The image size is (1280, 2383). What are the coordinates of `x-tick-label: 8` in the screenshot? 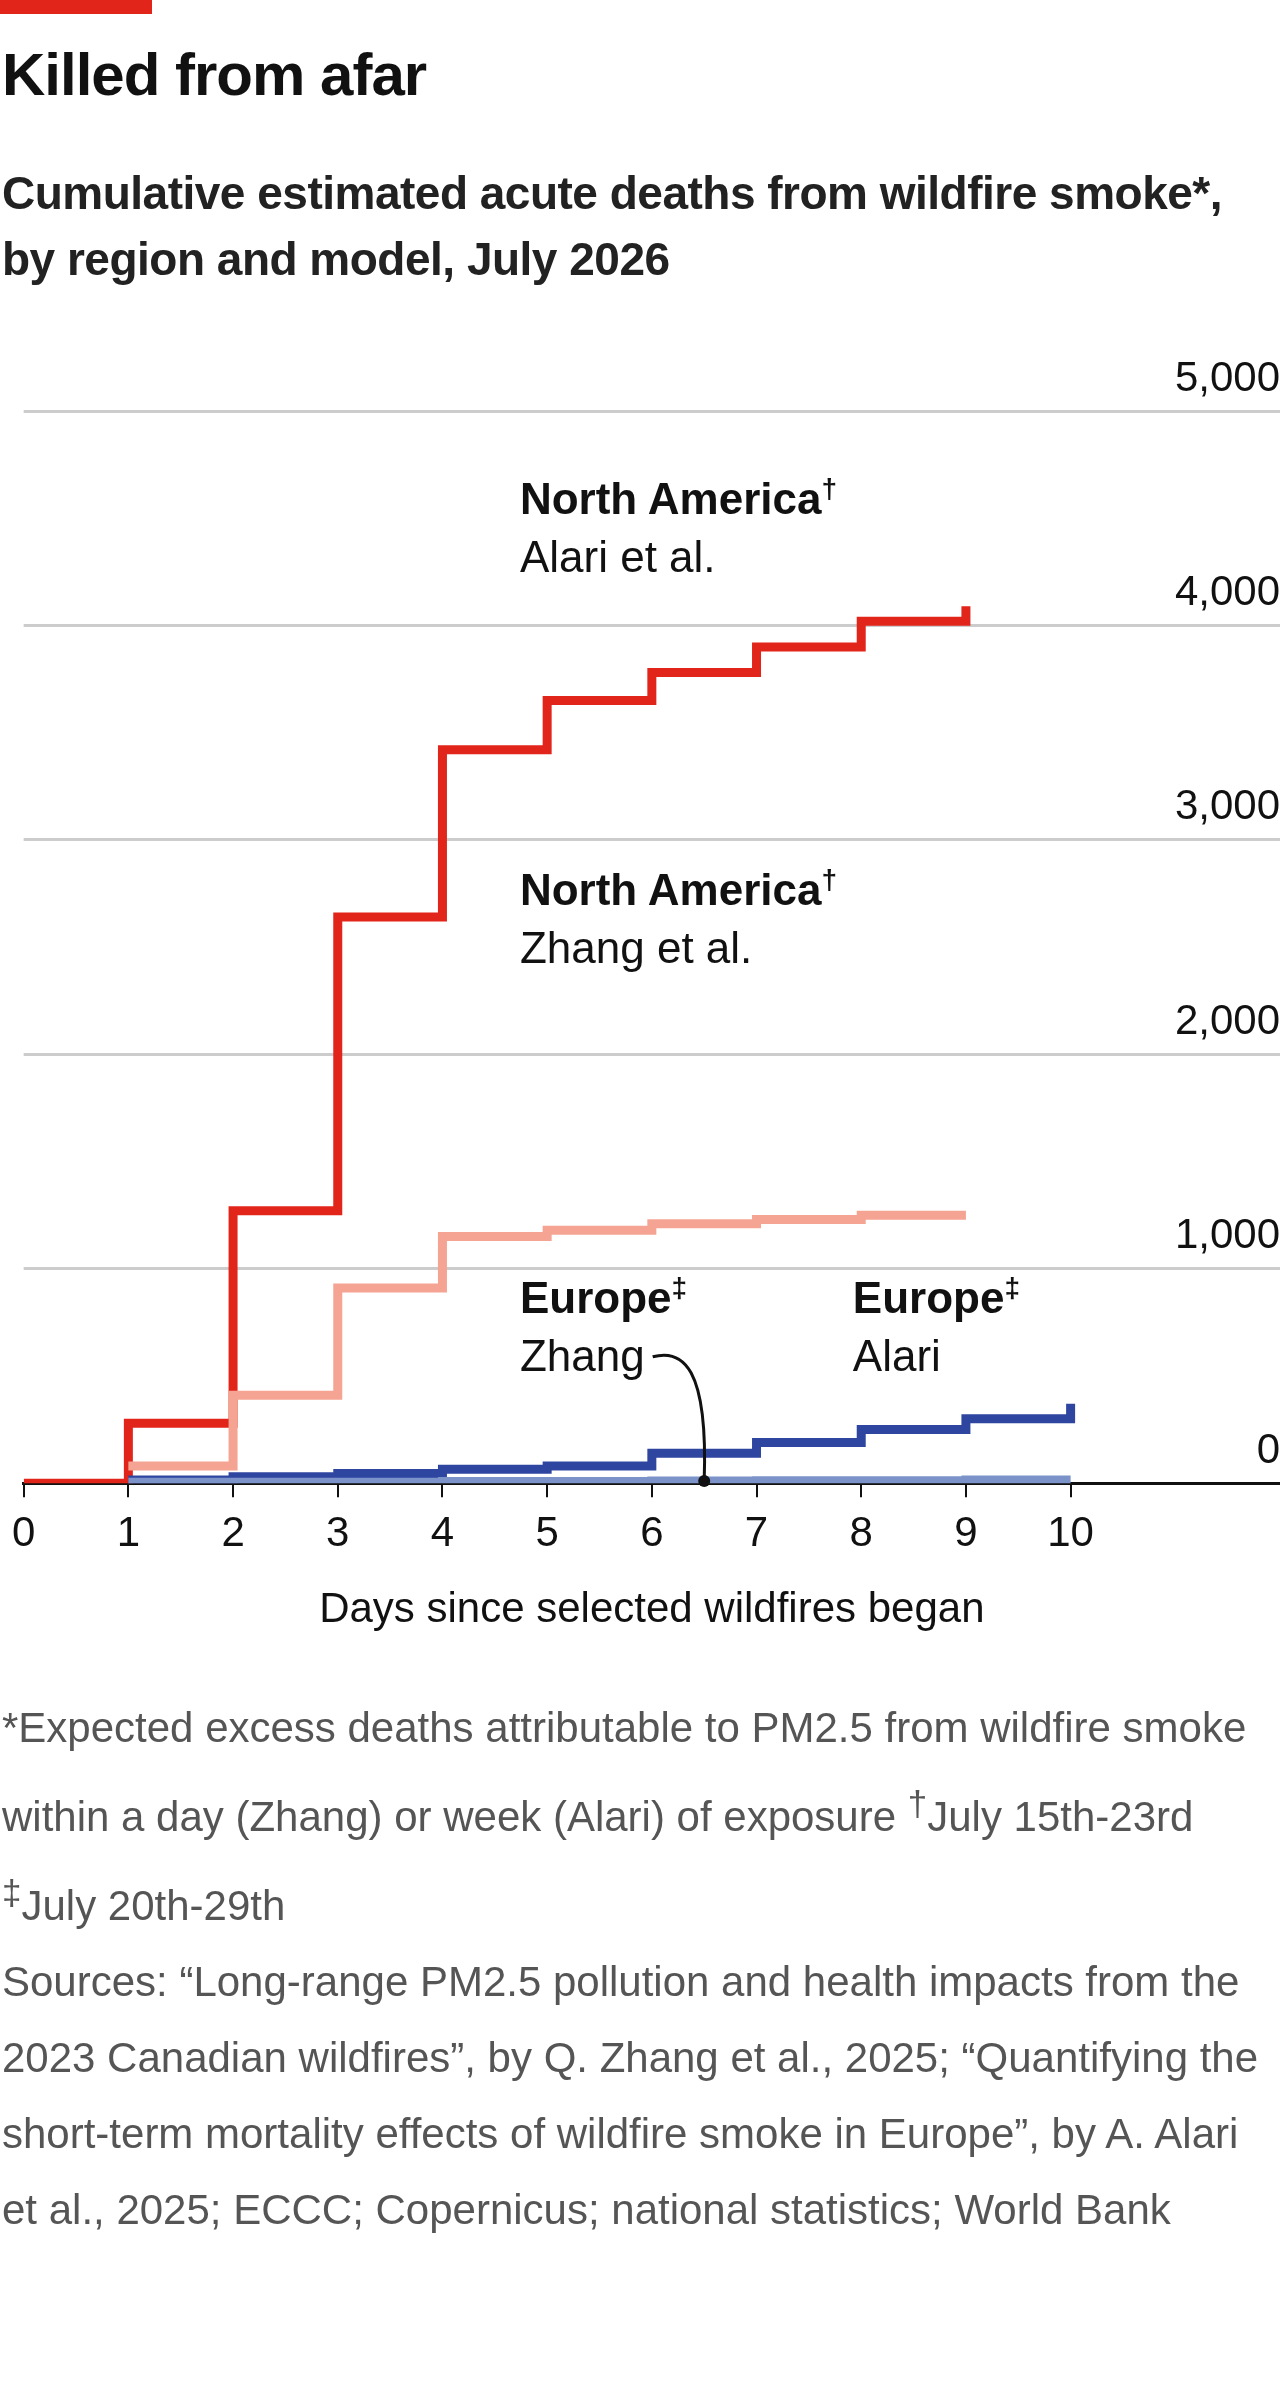 It's located at (861, 1531).